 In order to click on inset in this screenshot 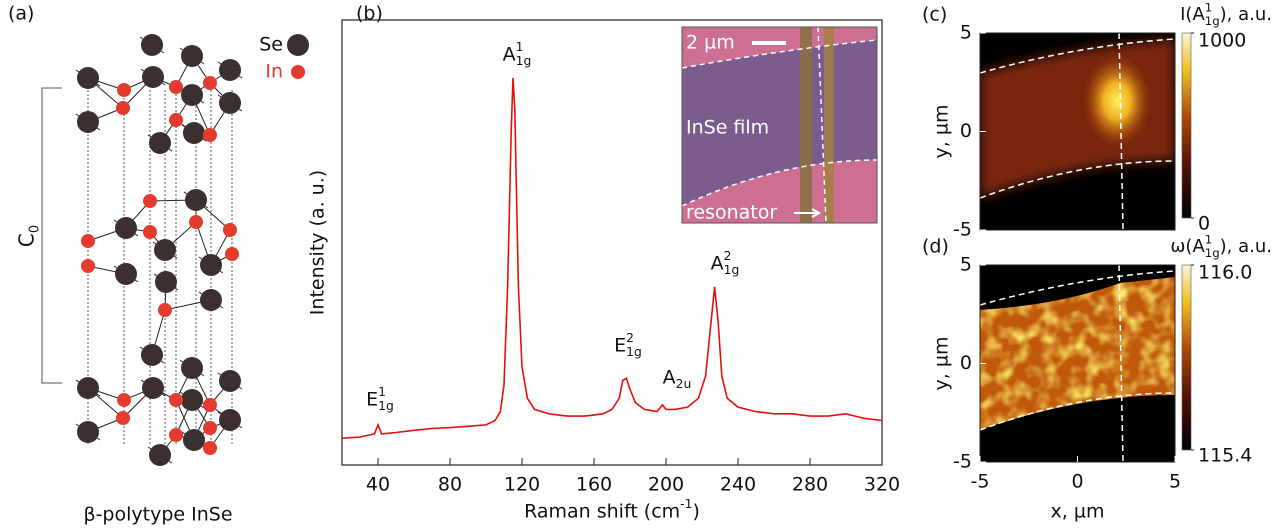, I will do `click(779, 125)`.